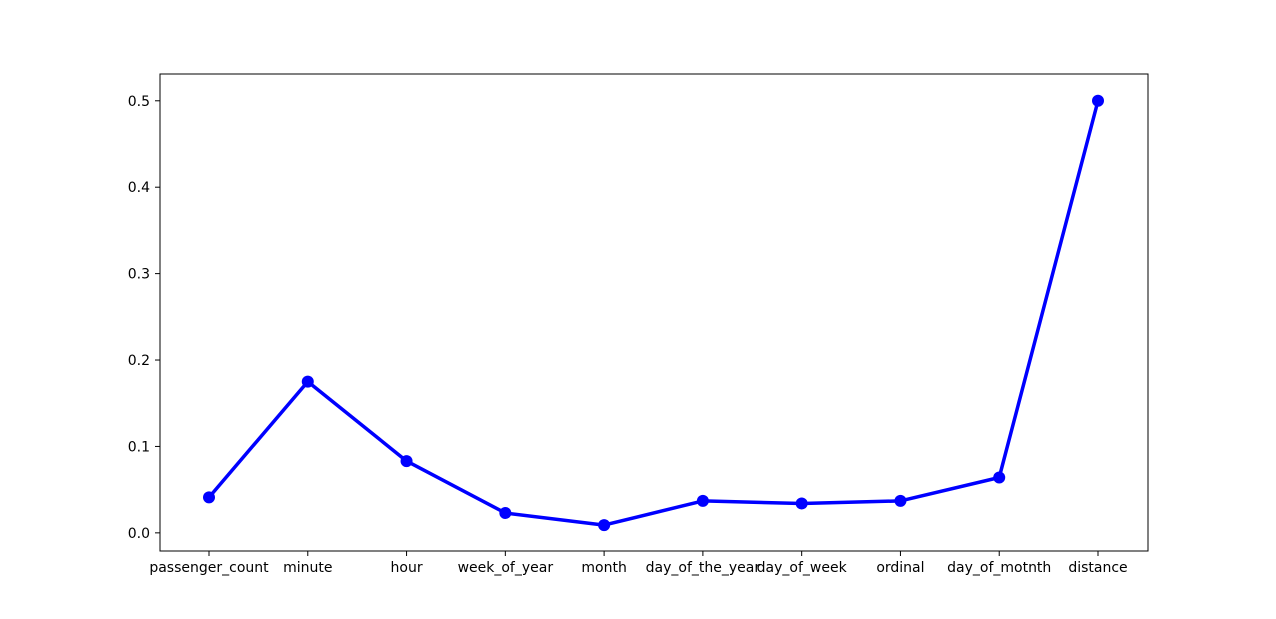 Image resolution: width=1276 pixels, height=619 pixels. I want to click on x-tick-label: week_of_year, so click(506, 568).